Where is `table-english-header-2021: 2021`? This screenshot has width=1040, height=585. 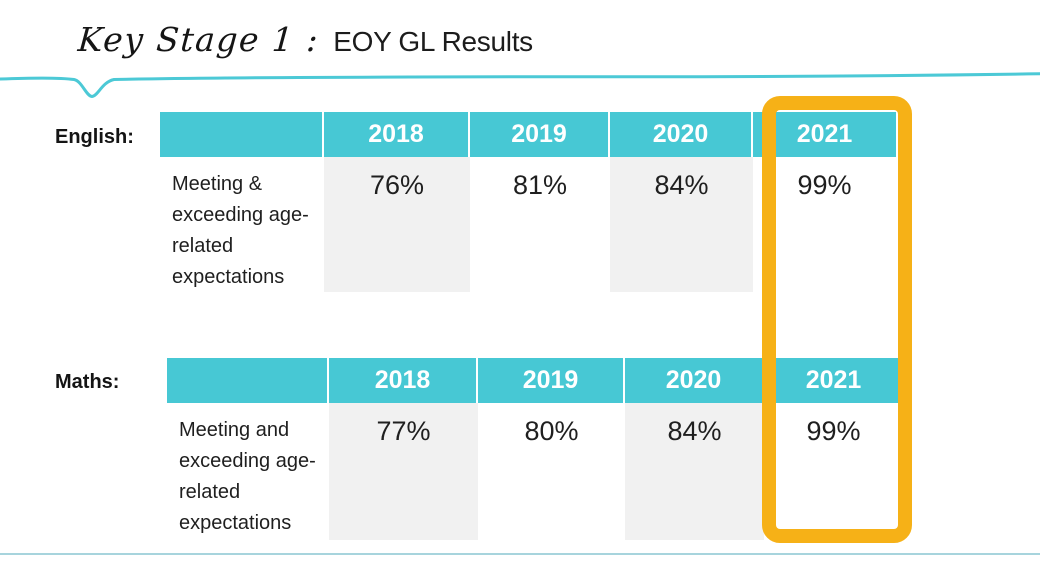
table-english-header-2021: 2021 is located at coordinates (824, 134).